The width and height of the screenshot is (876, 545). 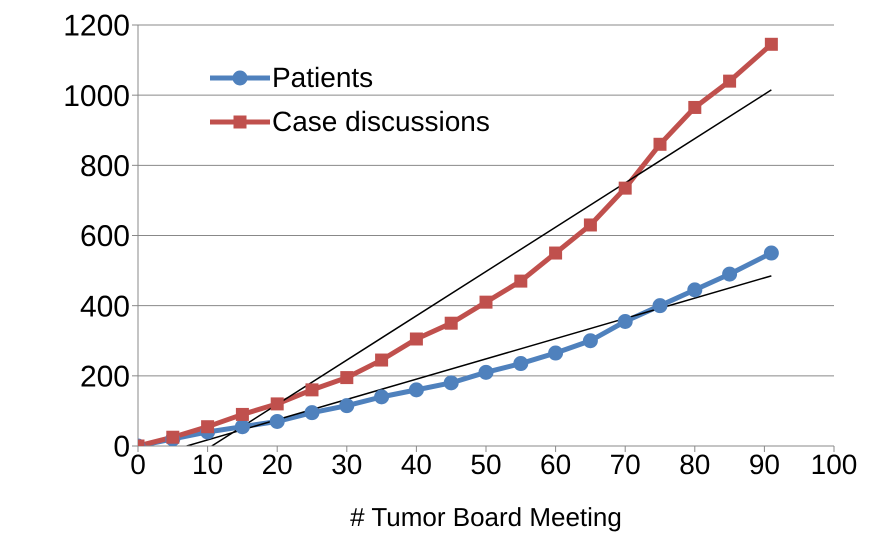 What do you see at coordinates (323, 78) in the screenshot?
I see `legend-label: Patients` at bounding box center [323, 78].